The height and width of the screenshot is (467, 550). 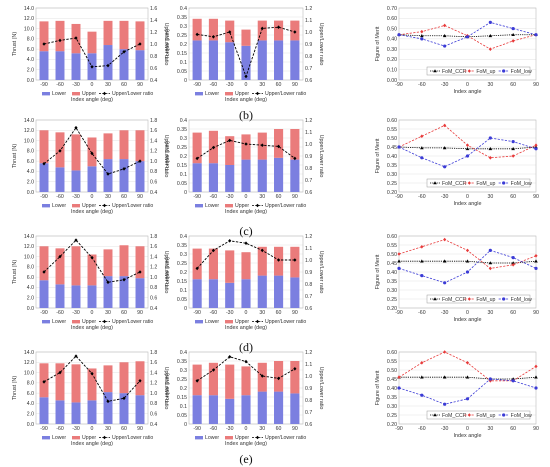 What do you see at coordinates (392, 273) in the screenshot?
I see `y-tick-label: 0.40` at bounding box center [392, 273].